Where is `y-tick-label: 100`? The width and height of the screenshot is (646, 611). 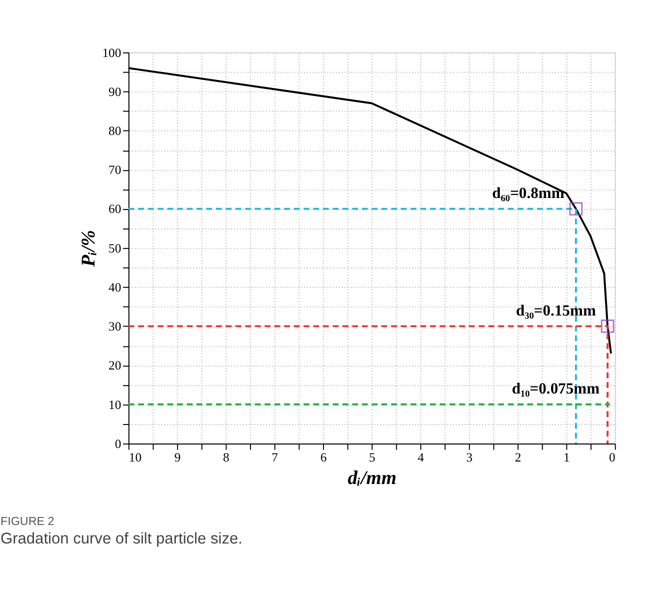
y-tick-label: 100 is located at coordinates (112, 53).